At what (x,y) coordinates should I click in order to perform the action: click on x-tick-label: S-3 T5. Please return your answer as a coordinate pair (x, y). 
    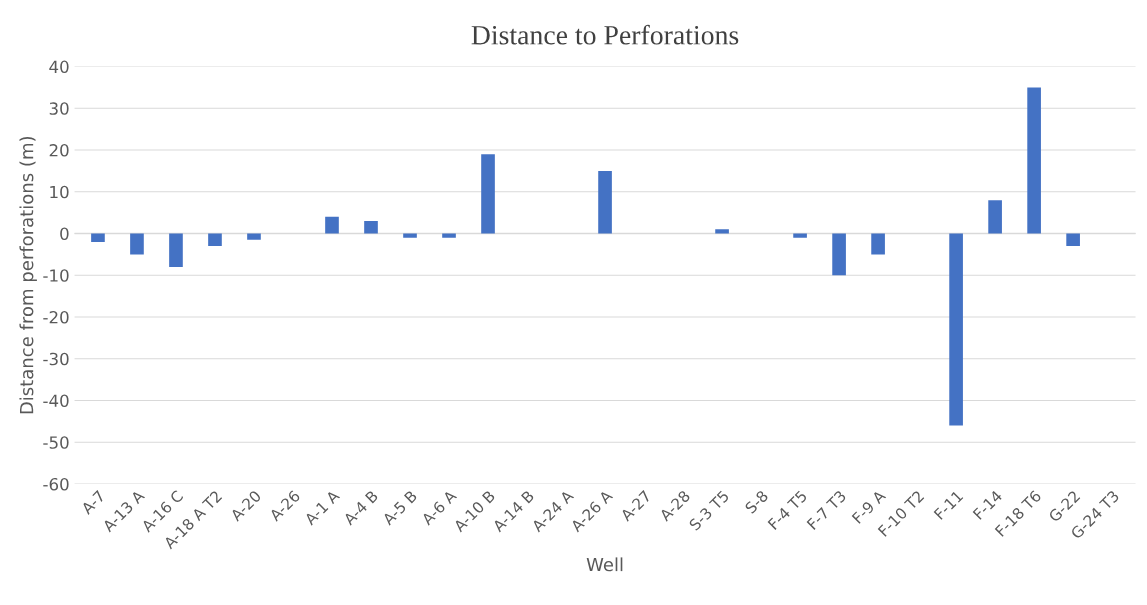
    Looking at the image, I should click on (709, 510).